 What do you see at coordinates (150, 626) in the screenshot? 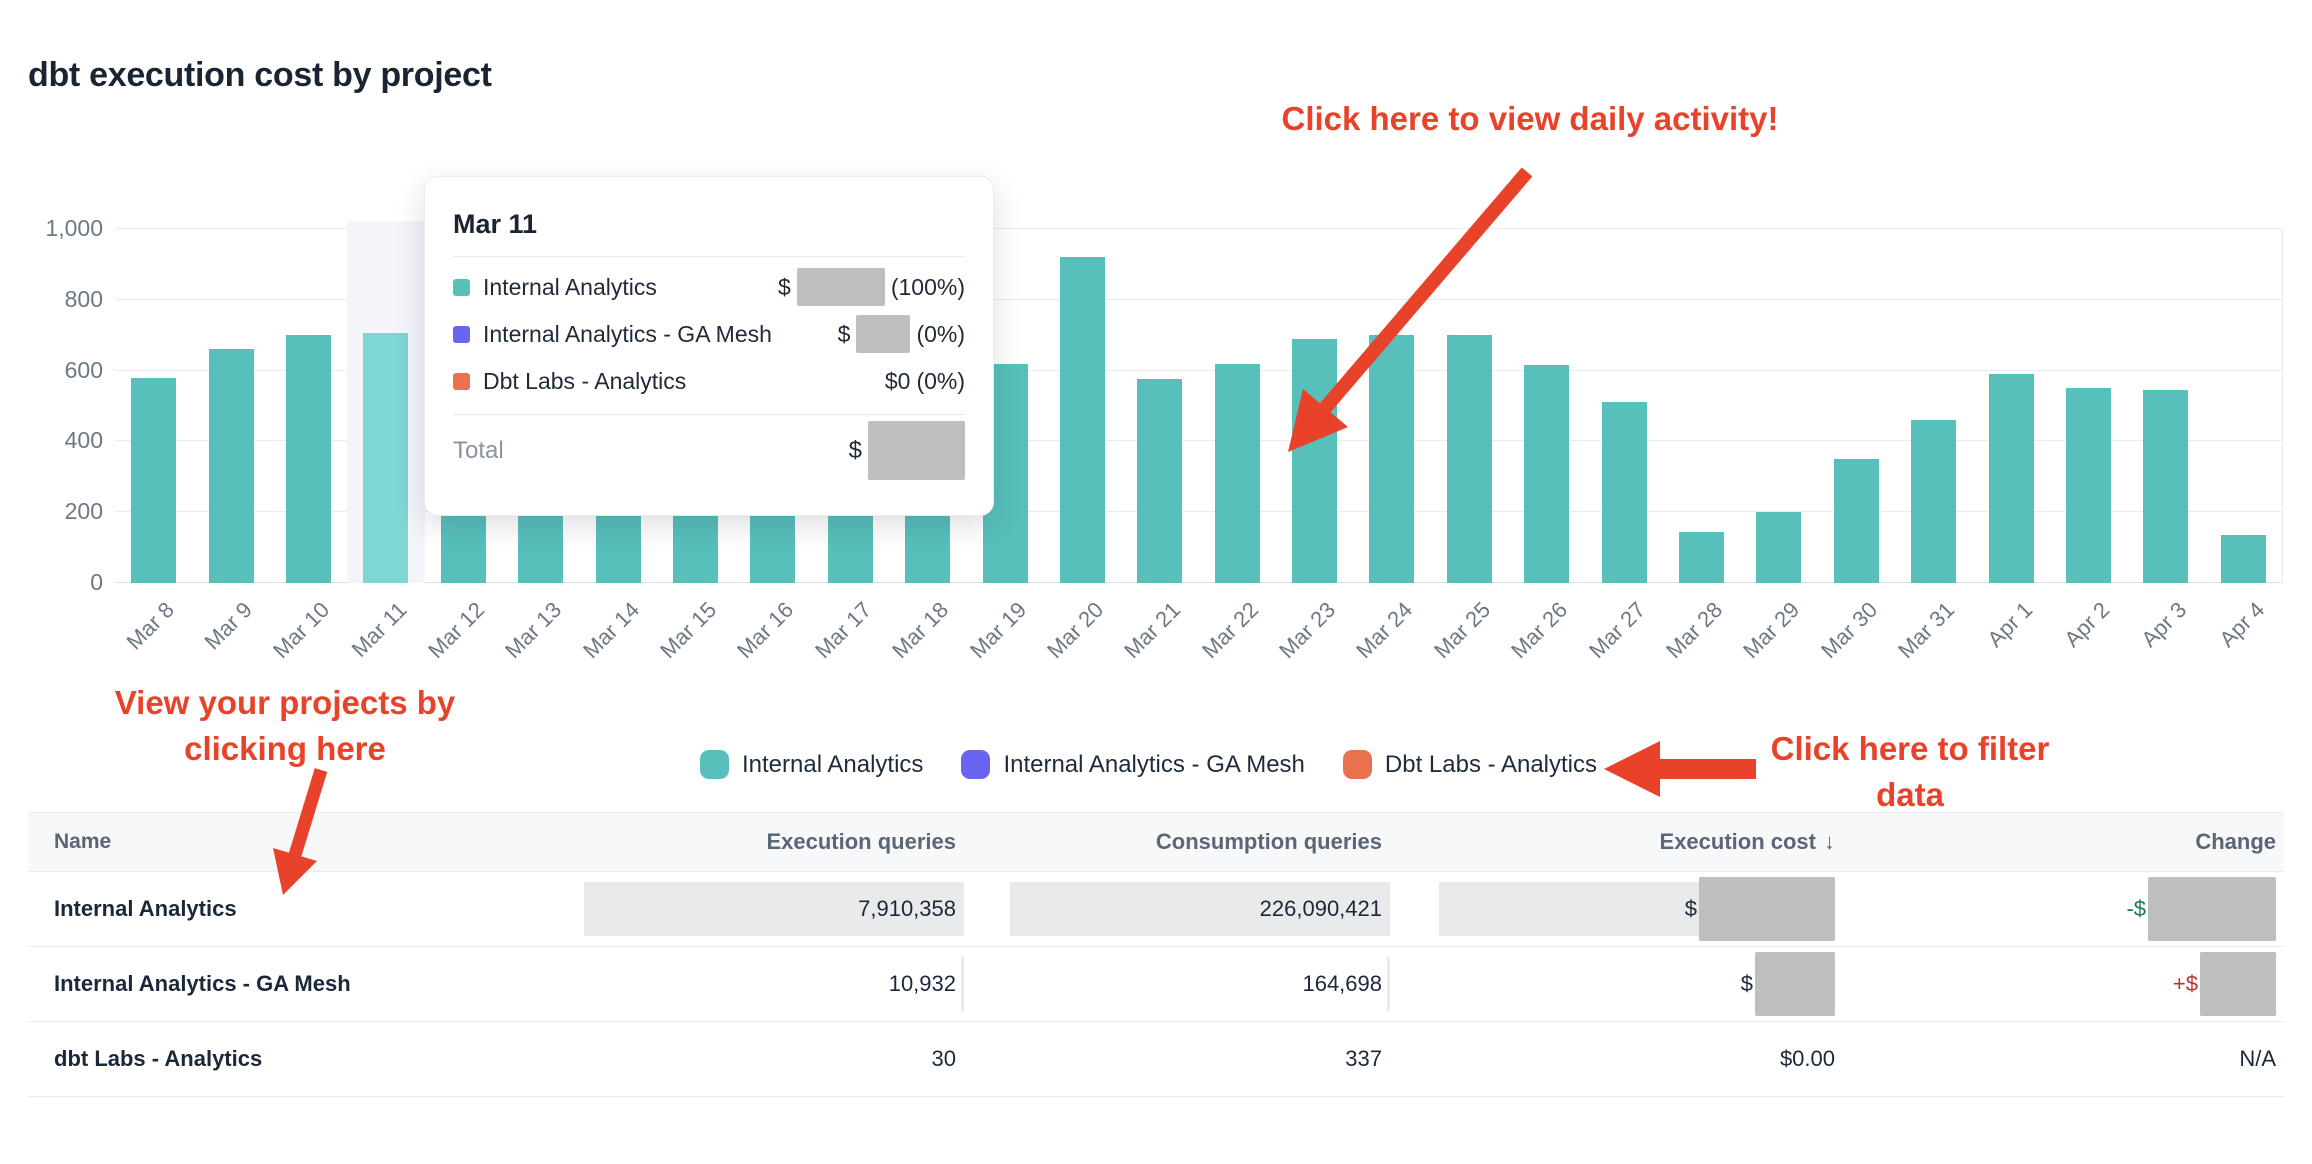
I see `x-tick-label: Mar 8` at bounding box center [150, 626].